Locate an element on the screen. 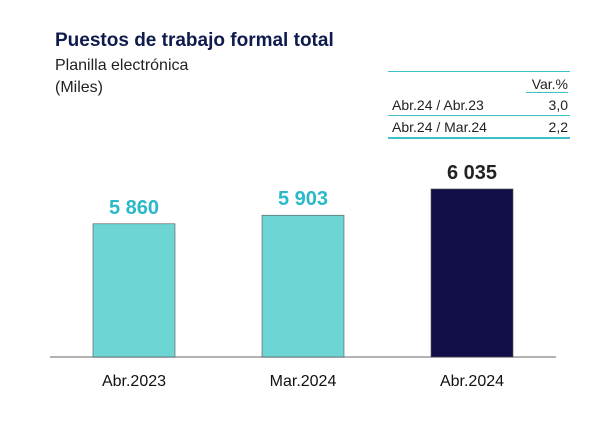 Image resolution: width=614 pixels, height=422 pixels. bar-Mar.2024 is located at coordinates (303, 286).